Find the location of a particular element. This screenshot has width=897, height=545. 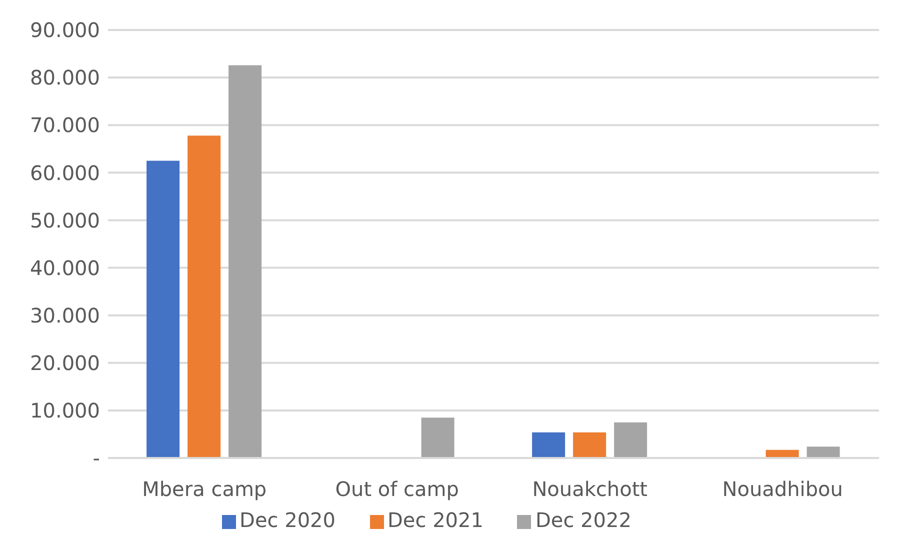

y-tick-label: 90.000 is located at coordinates (65, 30).